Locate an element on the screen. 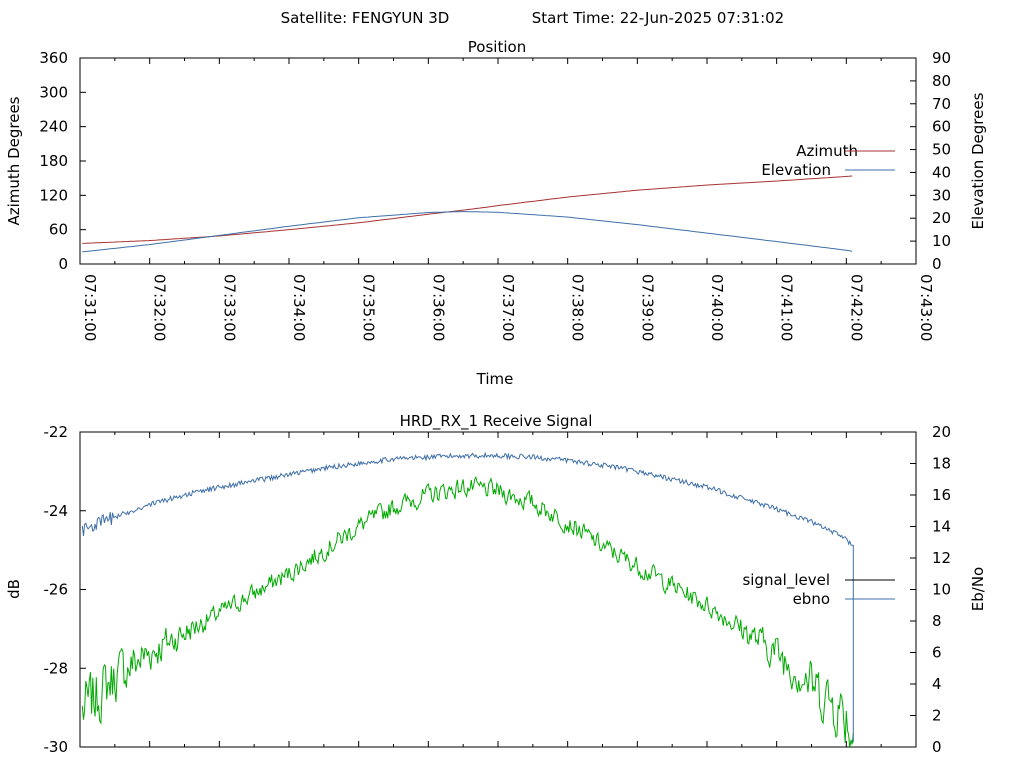 Image resolution: width=1024 pixels, height=768 pixels. position-y-tick-labels: 0 60 120 180 240 300 360 is located at coordinates (53, 161).